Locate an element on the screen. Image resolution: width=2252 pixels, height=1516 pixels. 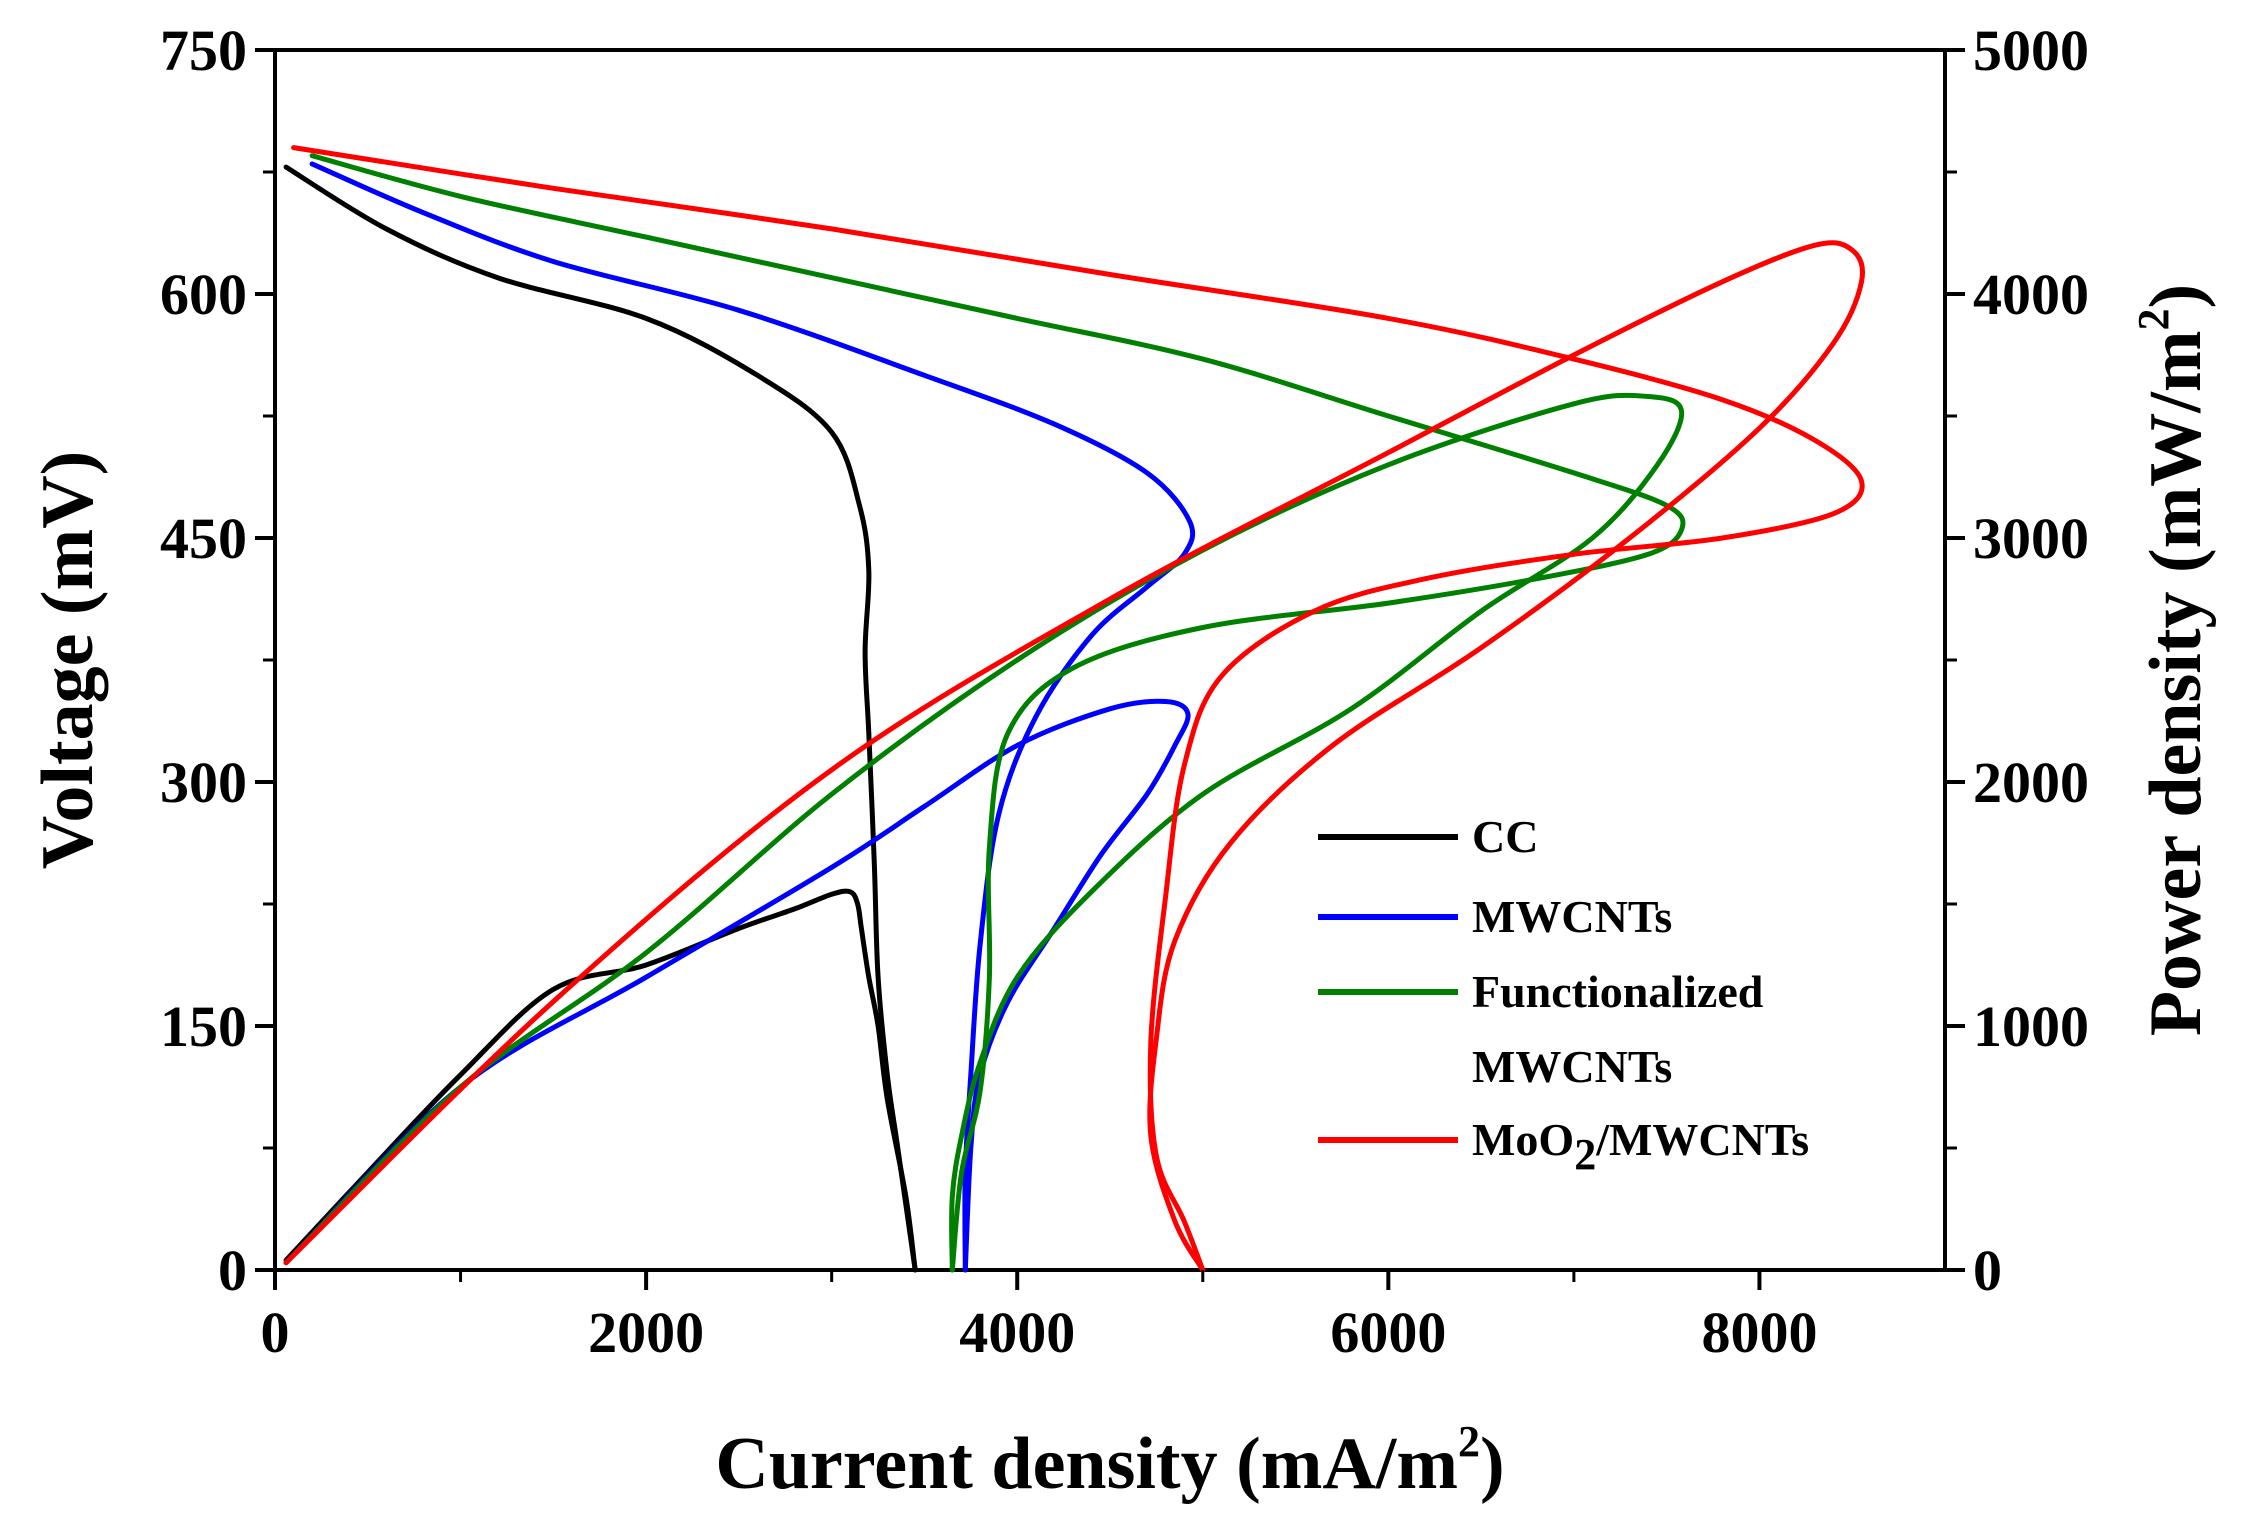
y-right-tick-label: 1000 is located at coordinates (2031, 1026).